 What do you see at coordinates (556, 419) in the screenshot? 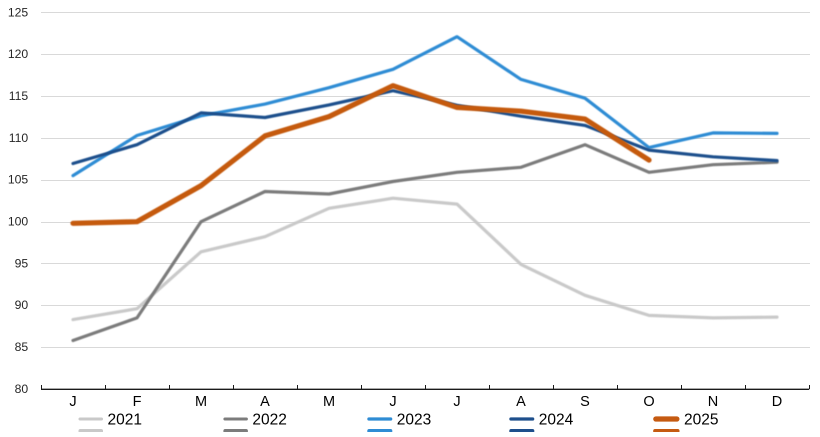
I see `svg-text: 2024` at bounding box center [556, 419].